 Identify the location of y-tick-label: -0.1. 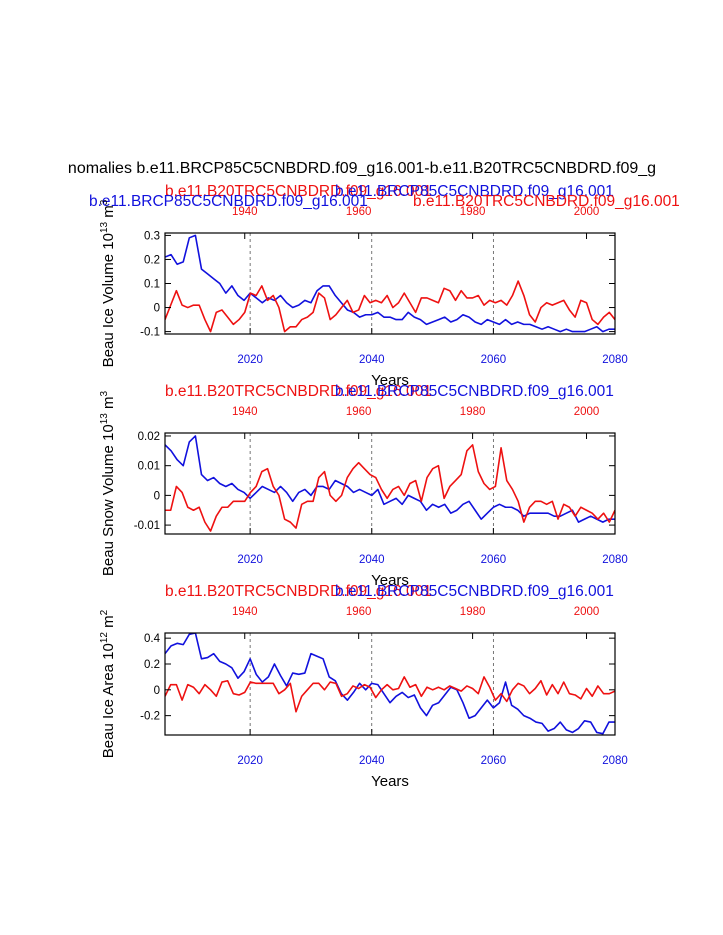
(150, 333).